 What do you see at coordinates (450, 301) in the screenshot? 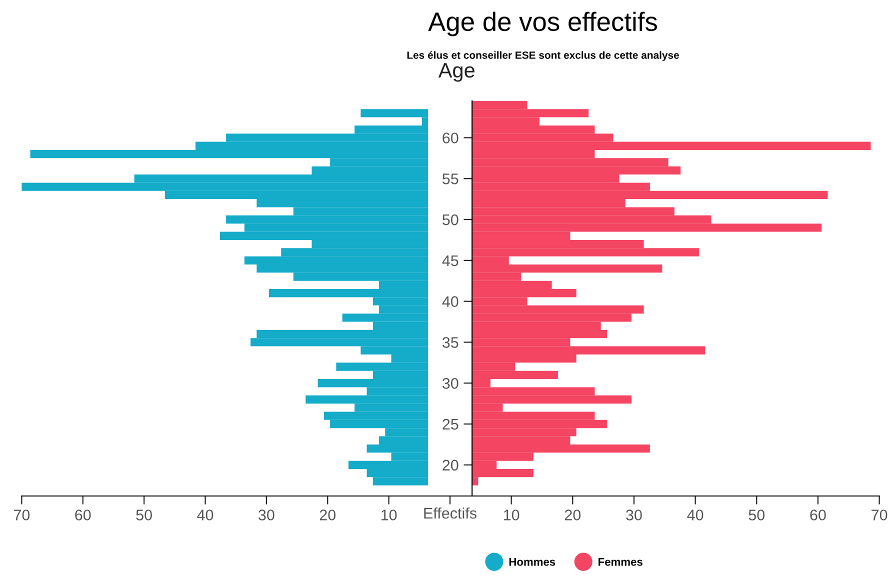
I see `y-tick-label: 40` at bounding box center [450, 301].